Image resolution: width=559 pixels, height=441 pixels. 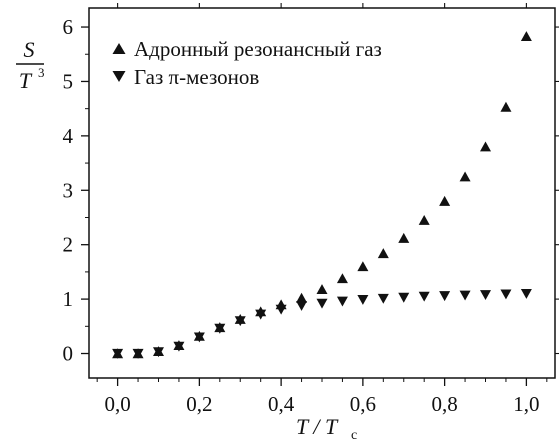 What do you see at coordinates (317, 426) in the screenshot?
I see `x-label-main: T / T` at bounding box center [317, 426].